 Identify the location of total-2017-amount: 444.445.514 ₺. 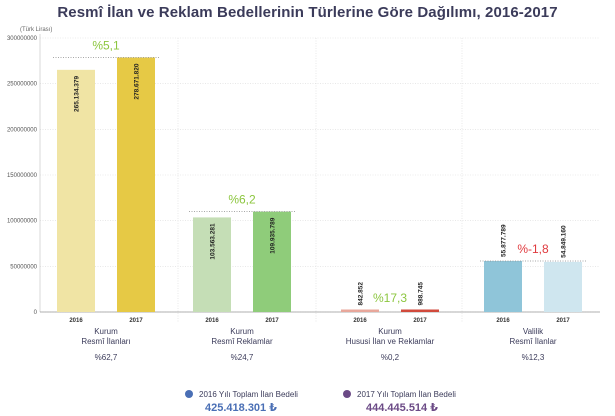
(402, 408).